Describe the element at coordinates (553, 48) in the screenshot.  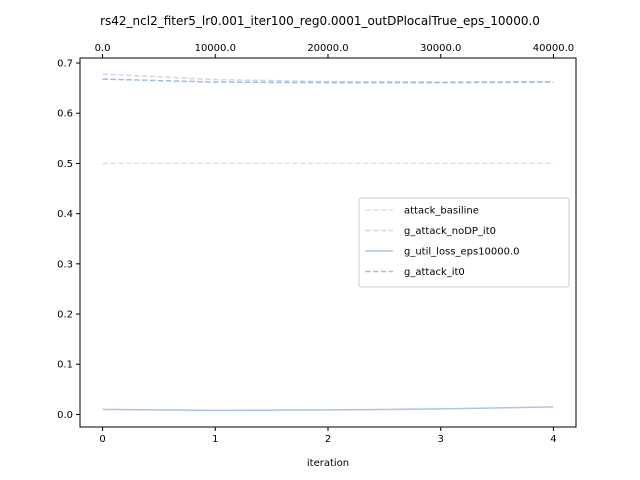
I see `top-tick-label: 40000.0` at that location.